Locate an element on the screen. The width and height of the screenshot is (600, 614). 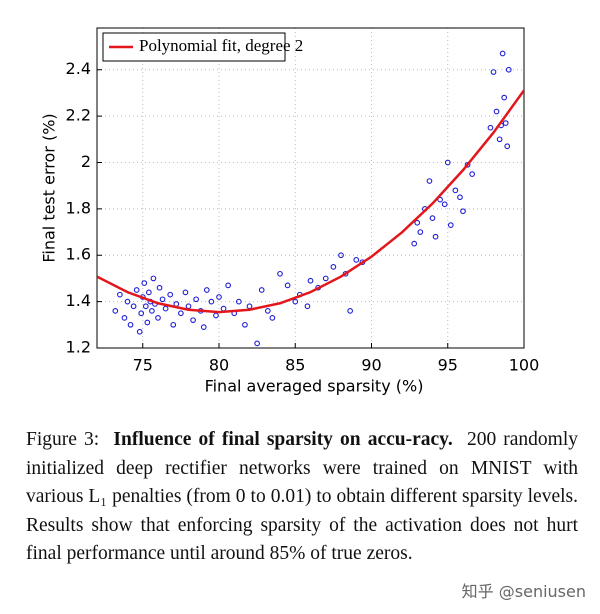
x-tick-label: 95 is located at coordinates (448, 365).